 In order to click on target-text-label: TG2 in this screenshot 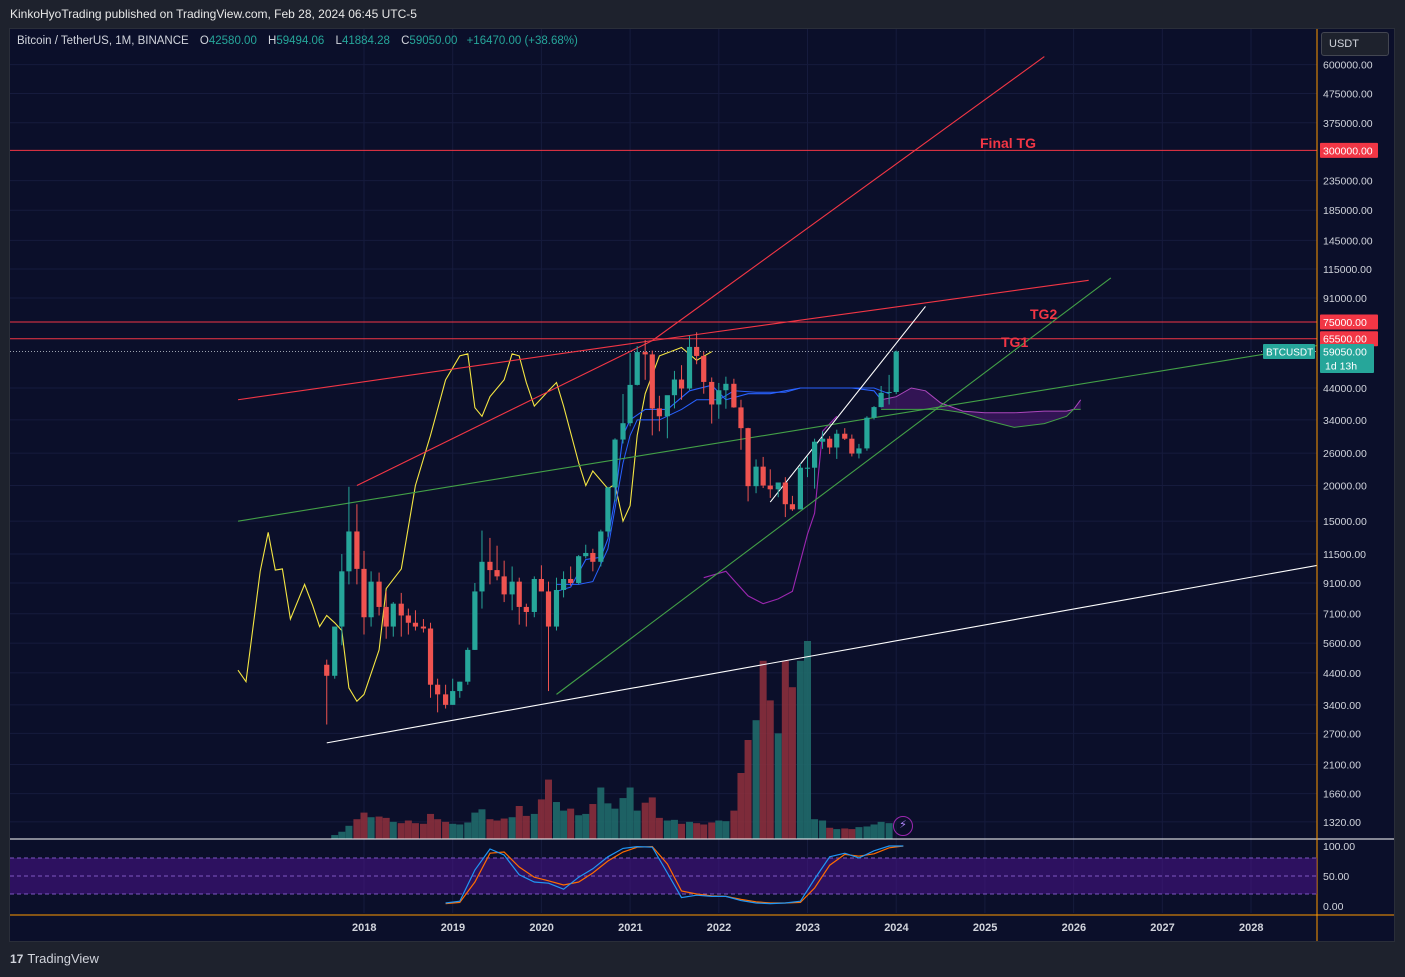, I will do `click(1043, 314)`.